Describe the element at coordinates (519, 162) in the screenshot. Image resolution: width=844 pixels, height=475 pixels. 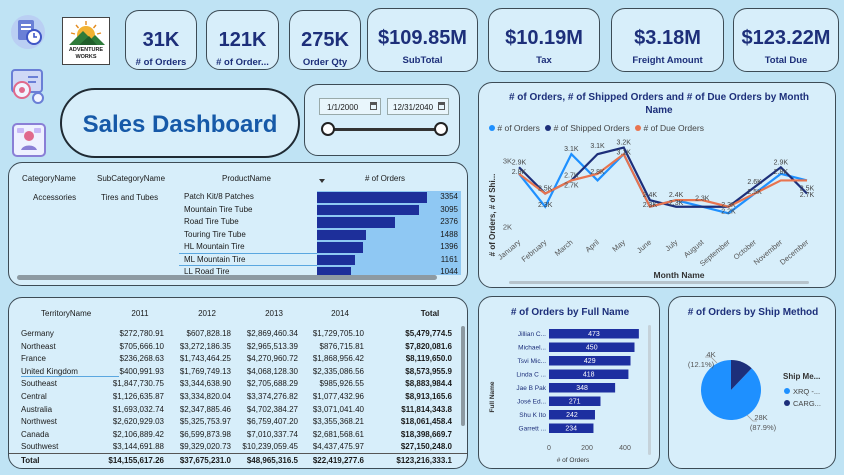
I see `data-label: 2.9K` at that location.